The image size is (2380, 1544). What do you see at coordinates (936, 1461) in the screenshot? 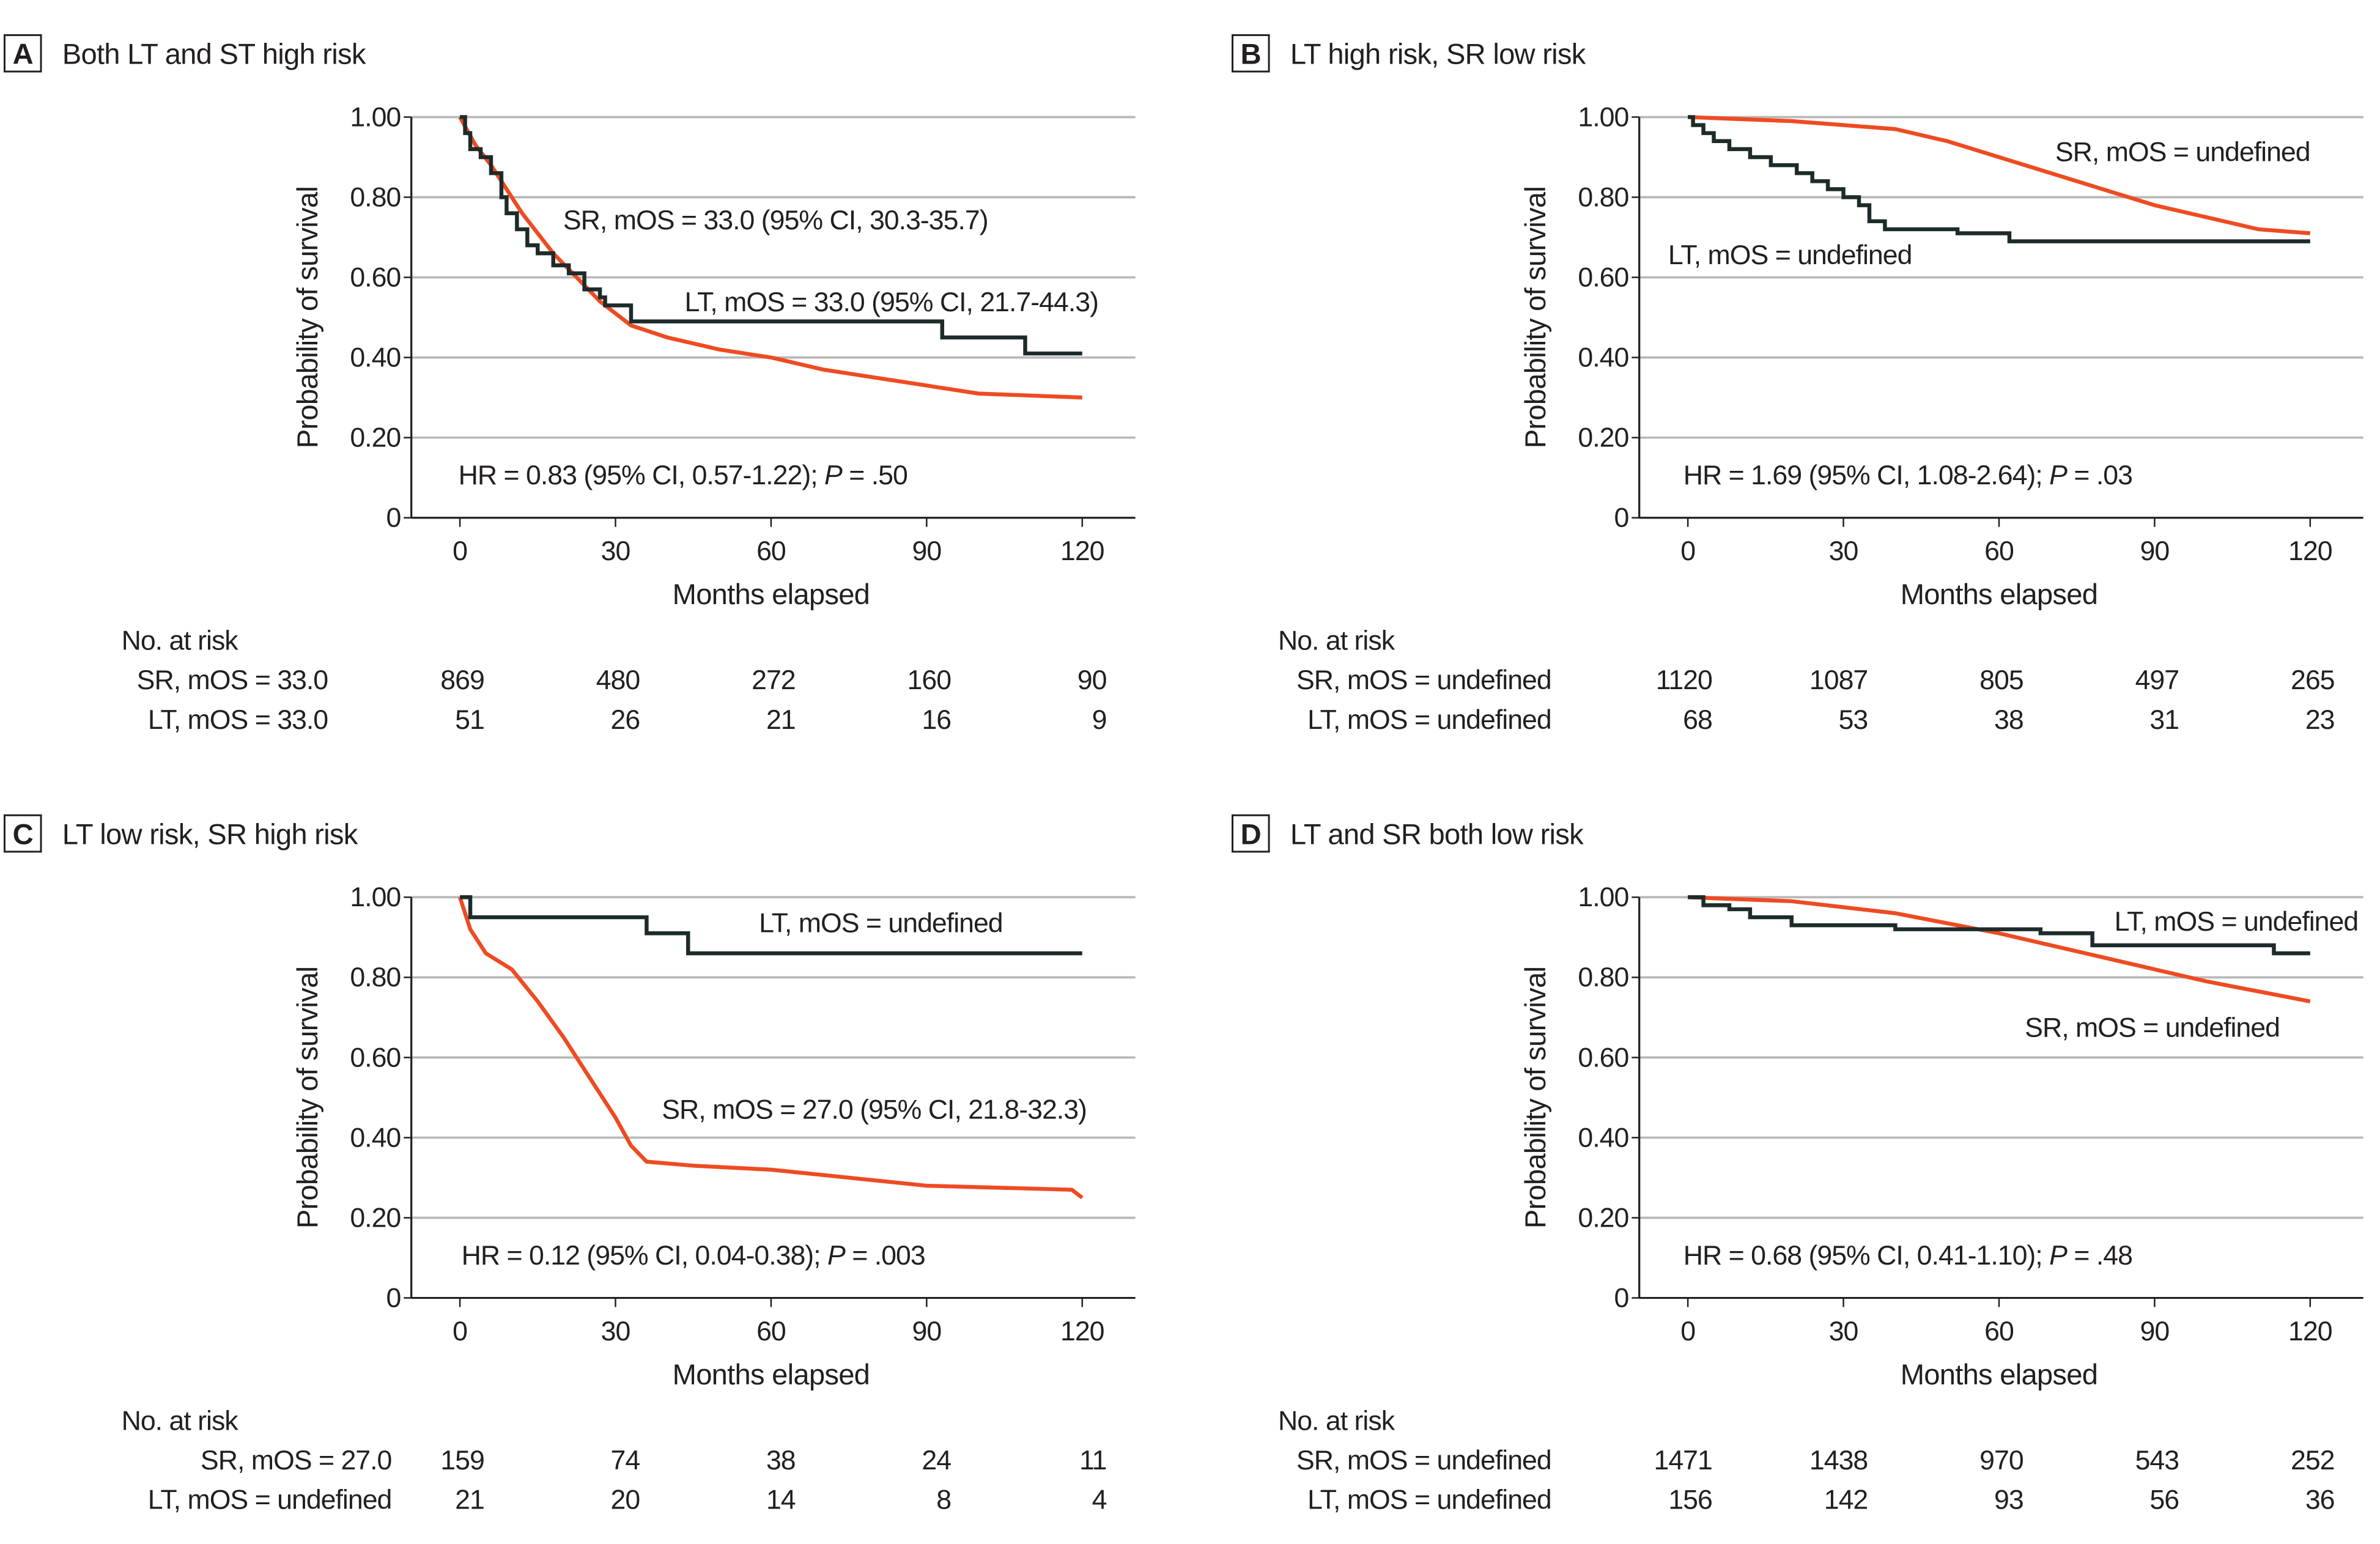
I see `risk-count: 24` at bounding box center [936, 1461].